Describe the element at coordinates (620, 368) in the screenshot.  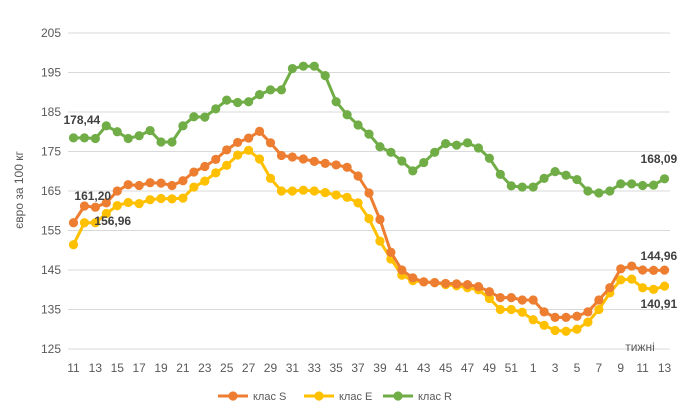
I see `x-tick-label: 9` at that location.